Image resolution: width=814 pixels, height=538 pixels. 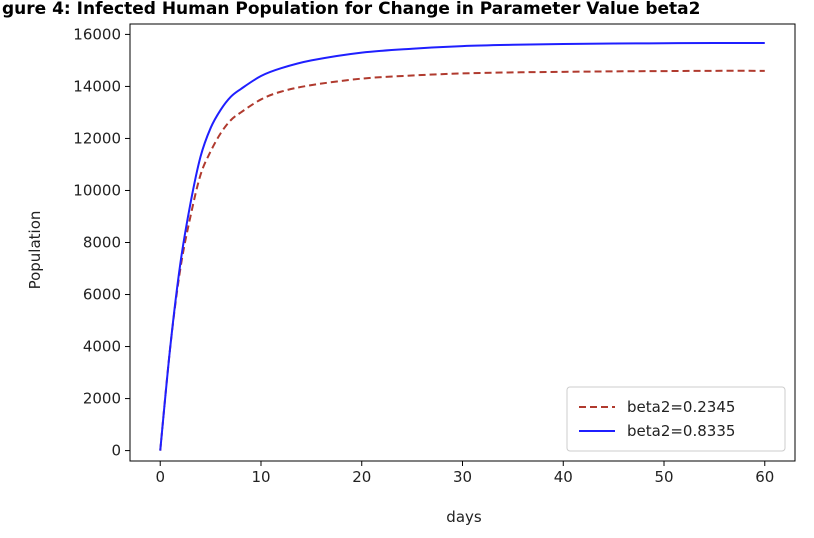 What do you see at coordinates (102, 399) in the screenshot?
I see `y-tick-label: 2000` at bounding box center [102, 399].